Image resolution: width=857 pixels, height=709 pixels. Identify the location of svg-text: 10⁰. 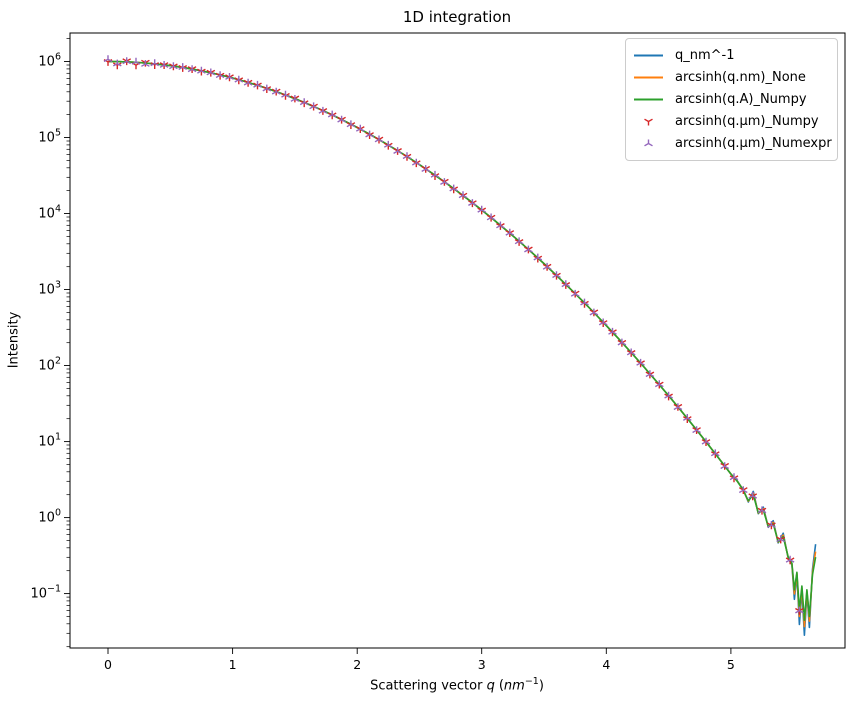
(49, 517).